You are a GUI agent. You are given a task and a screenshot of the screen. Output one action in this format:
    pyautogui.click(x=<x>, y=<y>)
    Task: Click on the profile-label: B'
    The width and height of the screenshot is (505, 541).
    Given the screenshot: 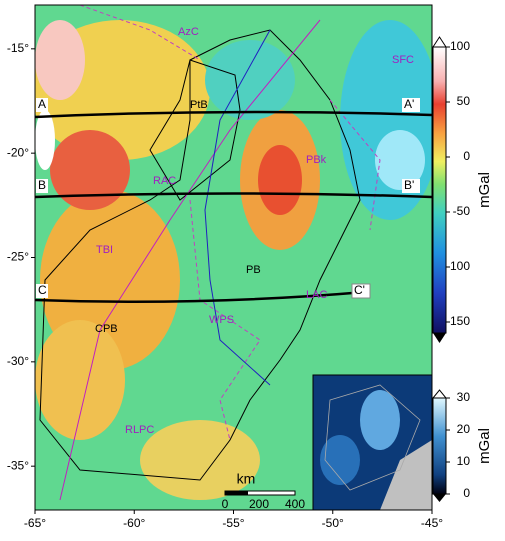 What is the action you would take?
    pyautogui.click(x=409, y=185)
    